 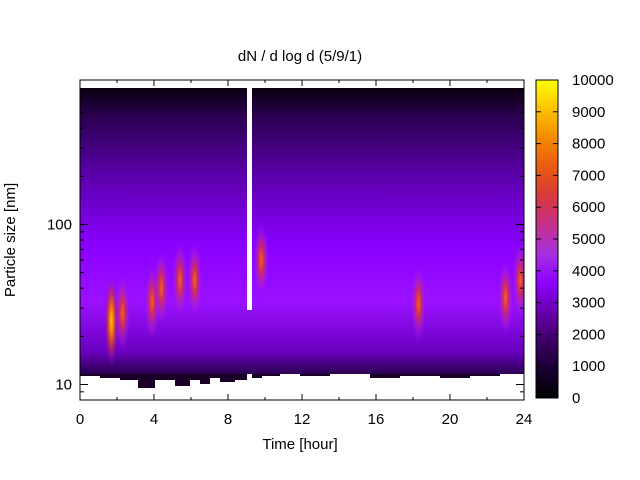 I want to click on x-tick-label: 0, so click(x=80, y=419).